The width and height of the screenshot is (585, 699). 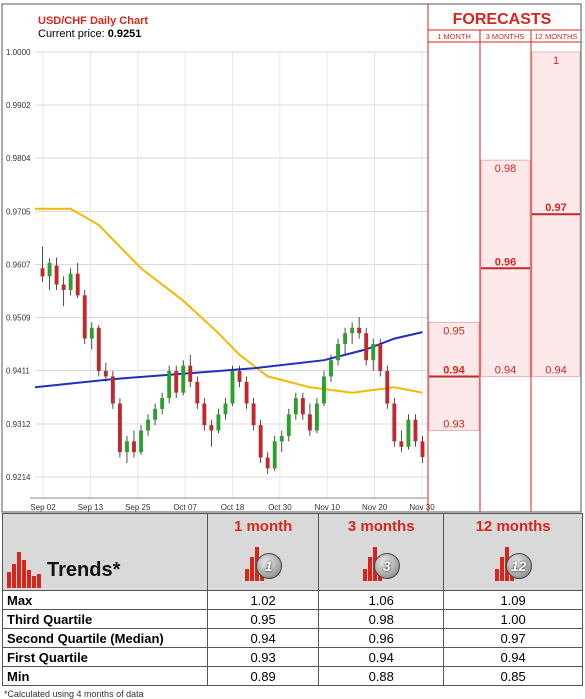 I want to click on row-value: 0.88, so click(x=381, y=676).